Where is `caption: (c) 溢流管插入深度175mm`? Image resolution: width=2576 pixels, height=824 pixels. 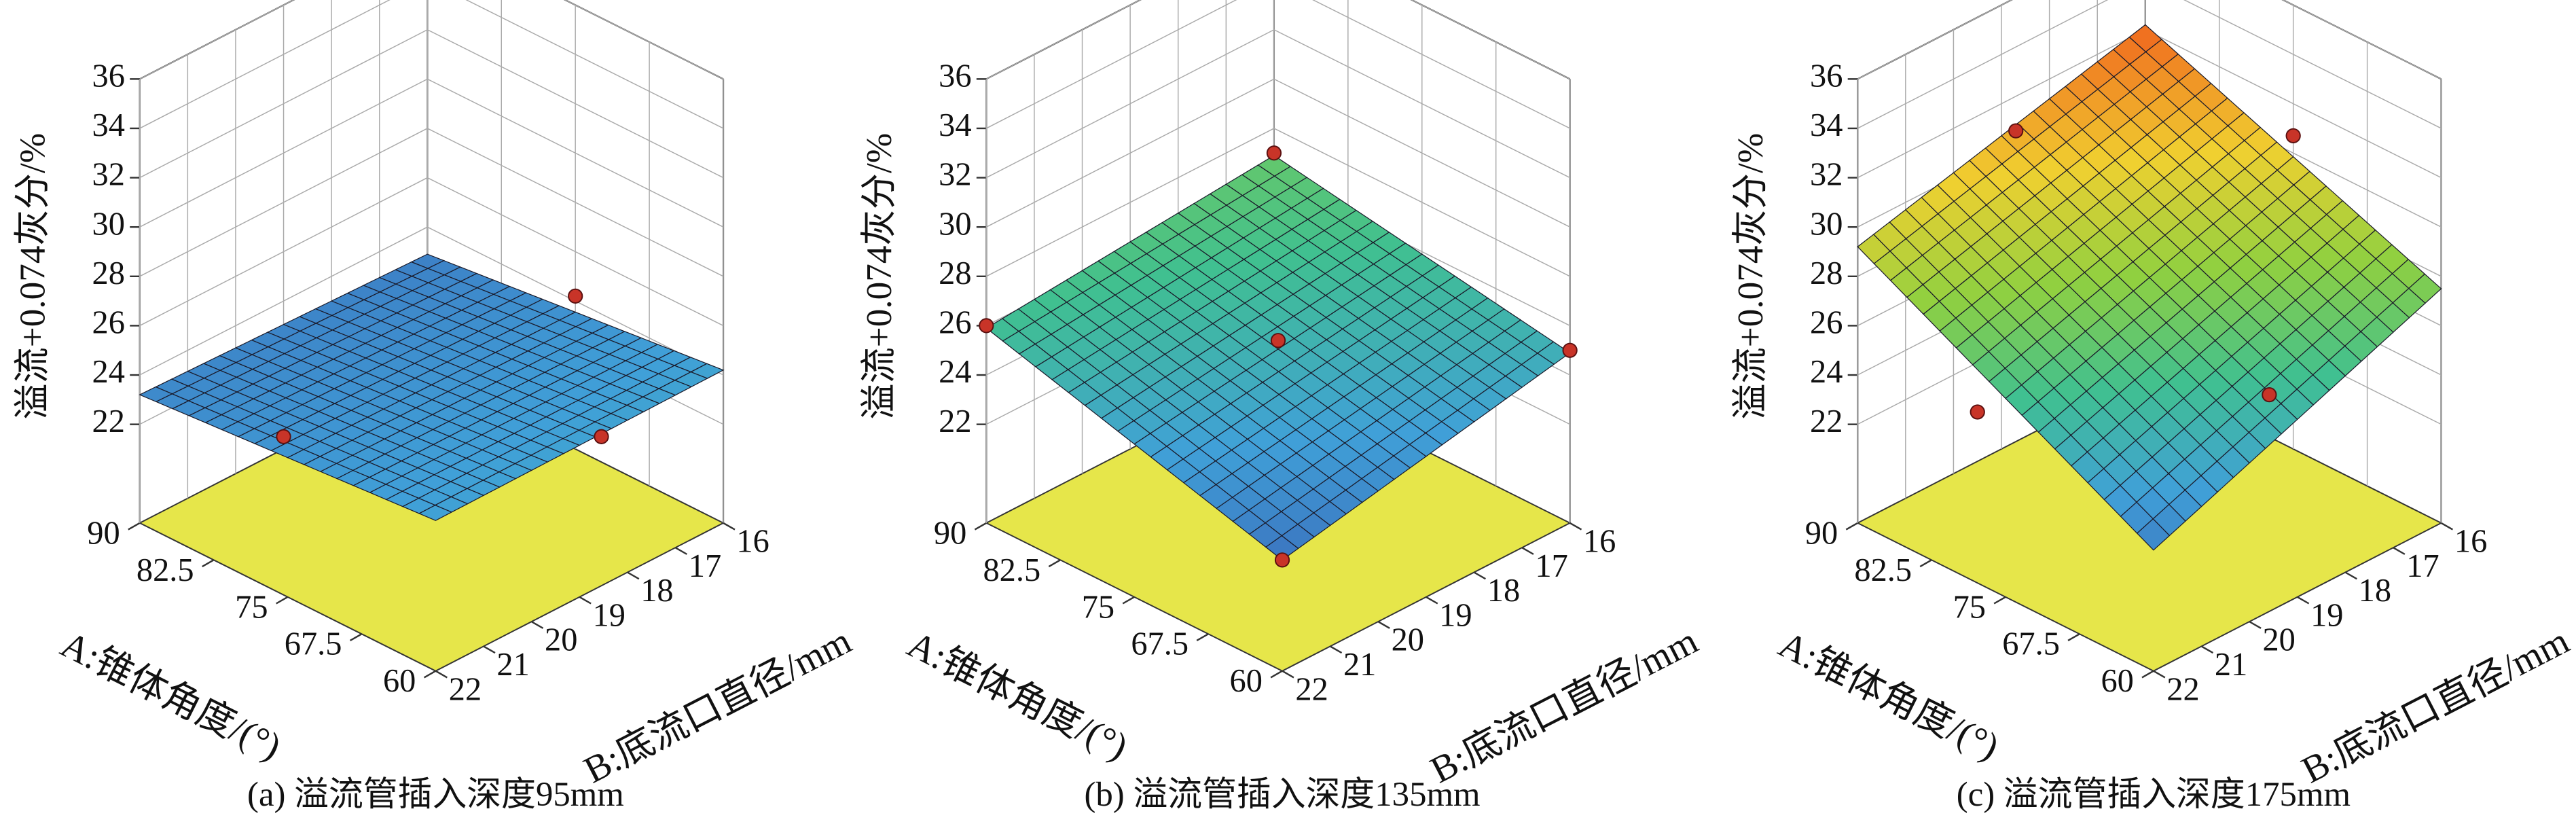 caption: (c) 溢流管插入深度175mm is located at coordinates (2154, 794).